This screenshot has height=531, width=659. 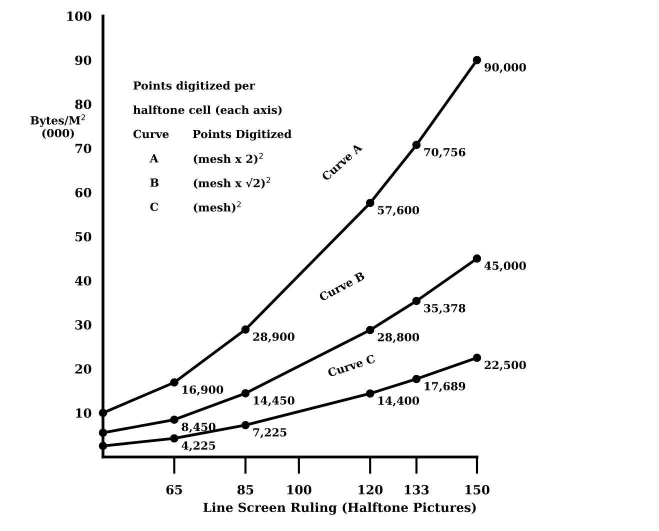 I want to click on y-tick-label: 80, so click(x=83, y=105).